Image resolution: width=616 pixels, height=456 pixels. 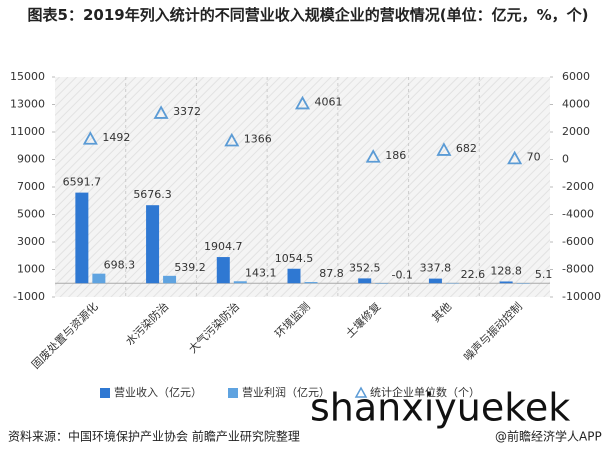 What do you see at coordinates (362, 319) in the screenshot?
I see `x-tick-label: 土壤修复` at bounding box center [362, 319].